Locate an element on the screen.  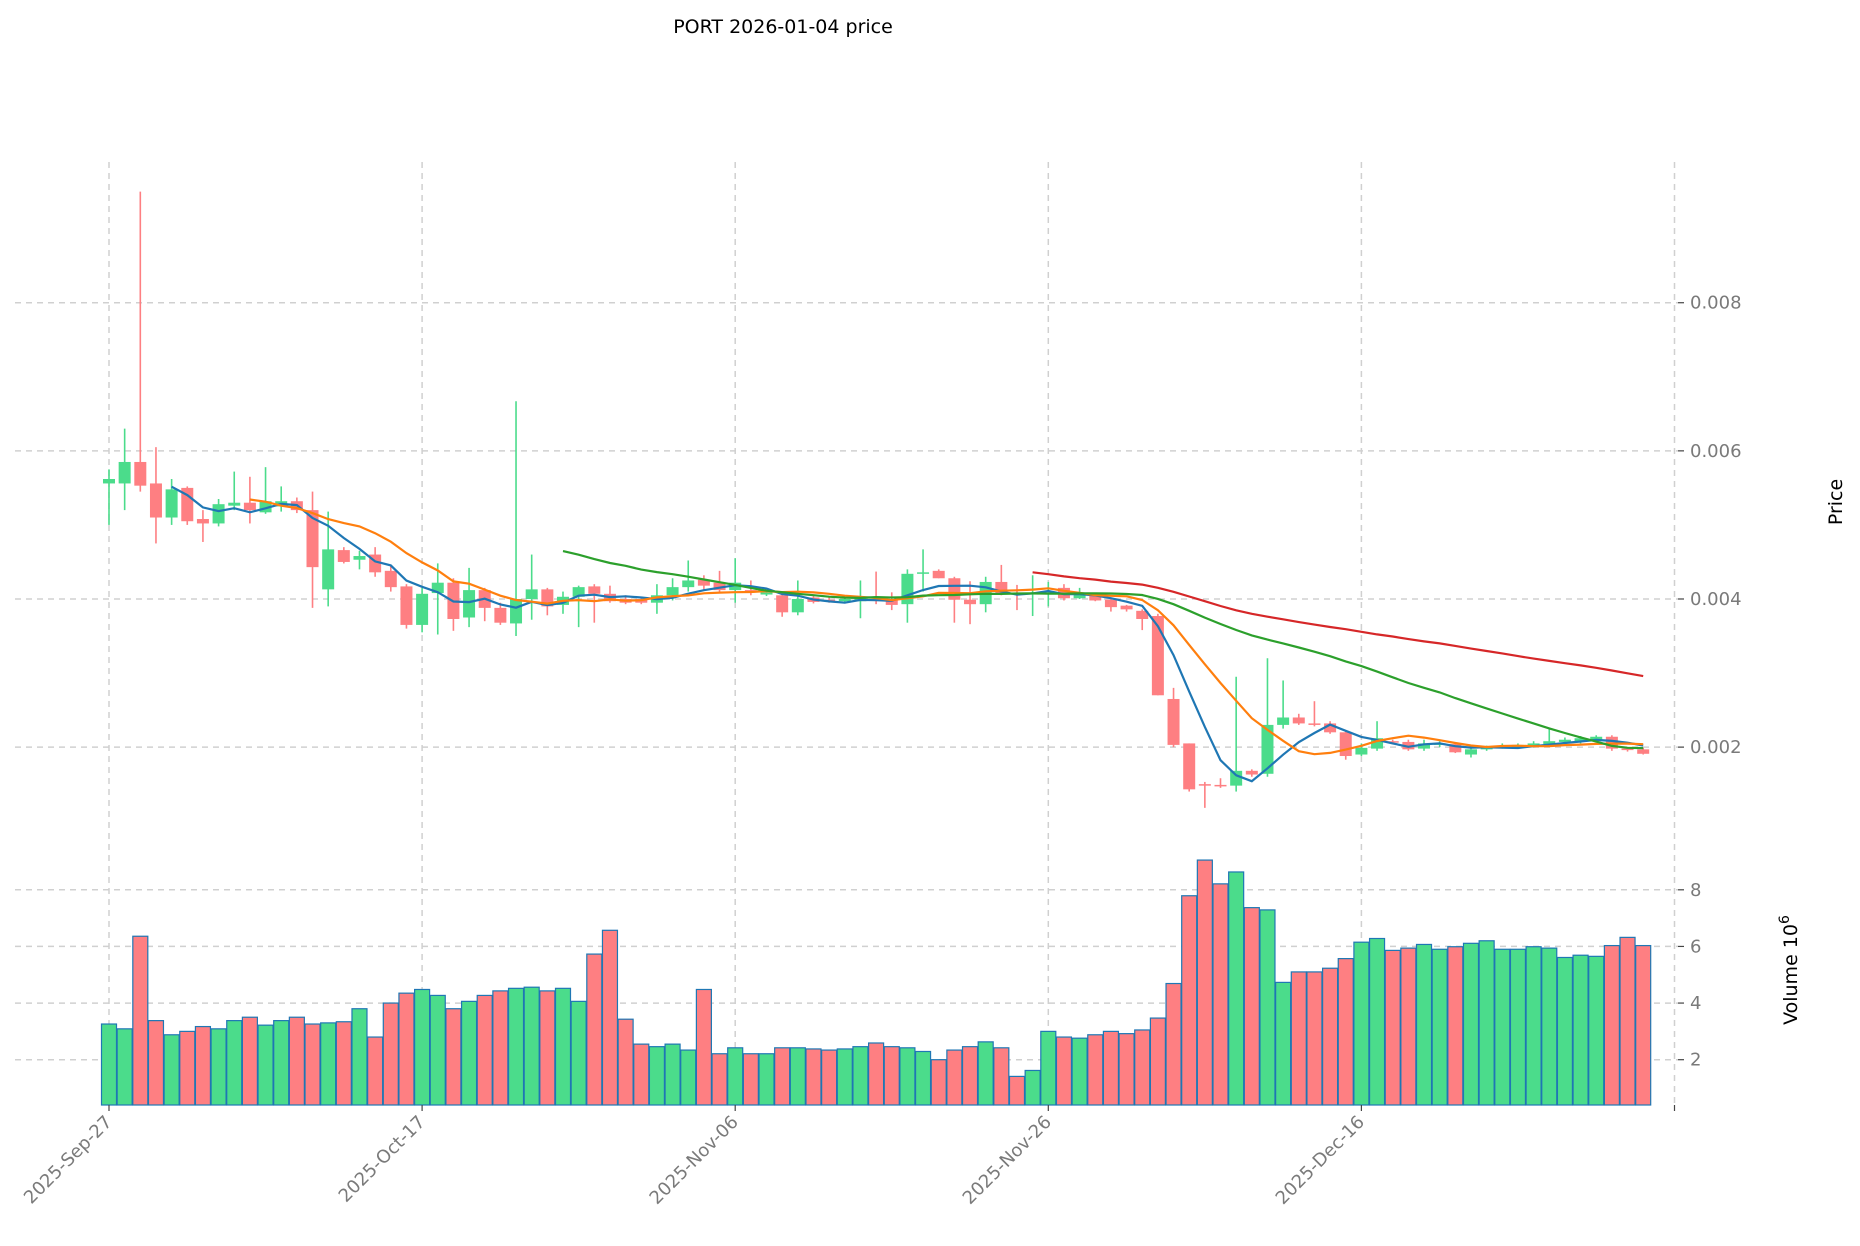
volume-tick-label: 4 is located at coordinates (1695, 1003).